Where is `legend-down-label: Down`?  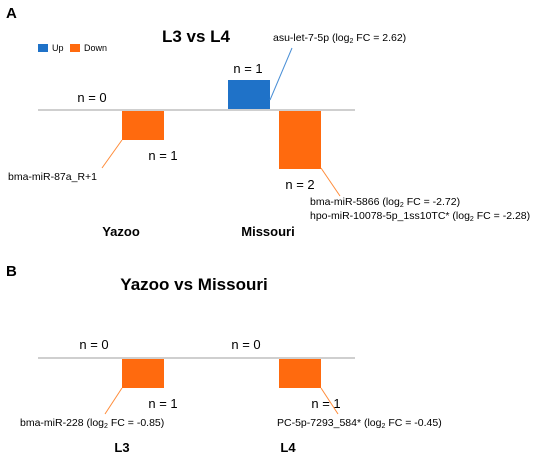 legend-down-label: Down is located at coordinates (95, 48).